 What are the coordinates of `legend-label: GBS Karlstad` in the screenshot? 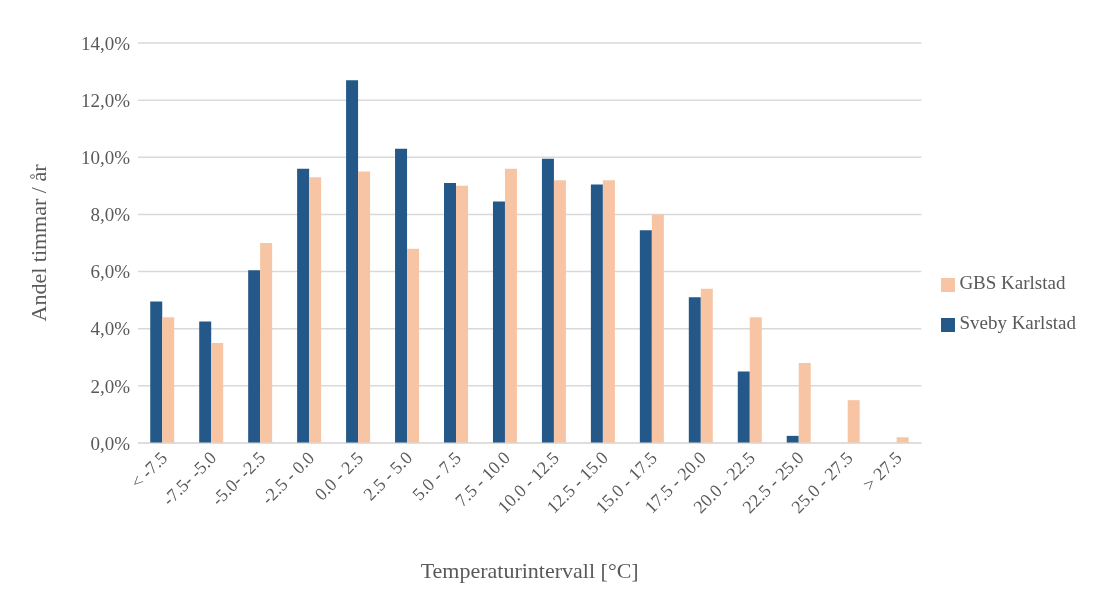 It's located at (1012, 282).